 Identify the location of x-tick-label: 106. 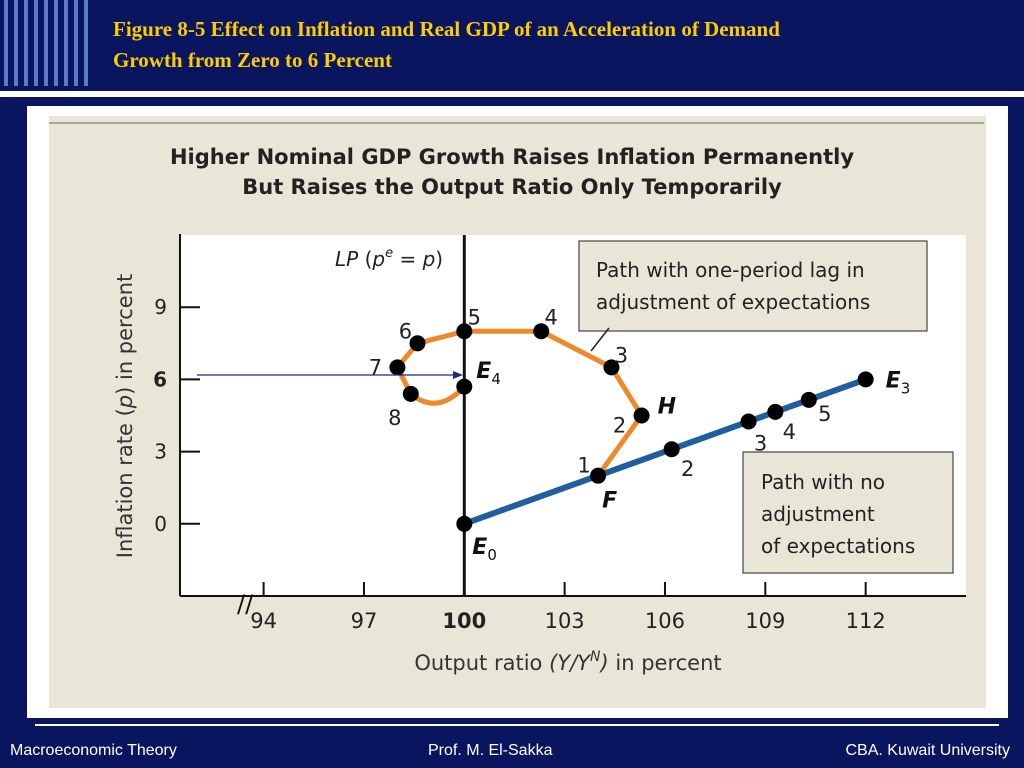
(665, 621).